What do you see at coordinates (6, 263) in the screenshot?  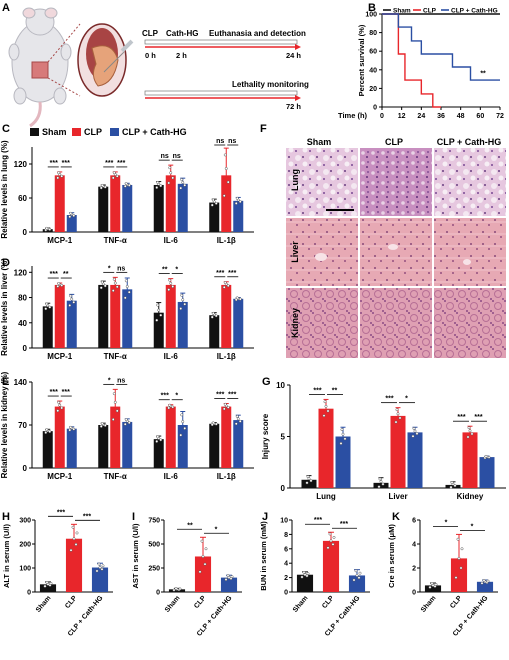 I see `panel-letter: D` at bounding box center [6, 263].